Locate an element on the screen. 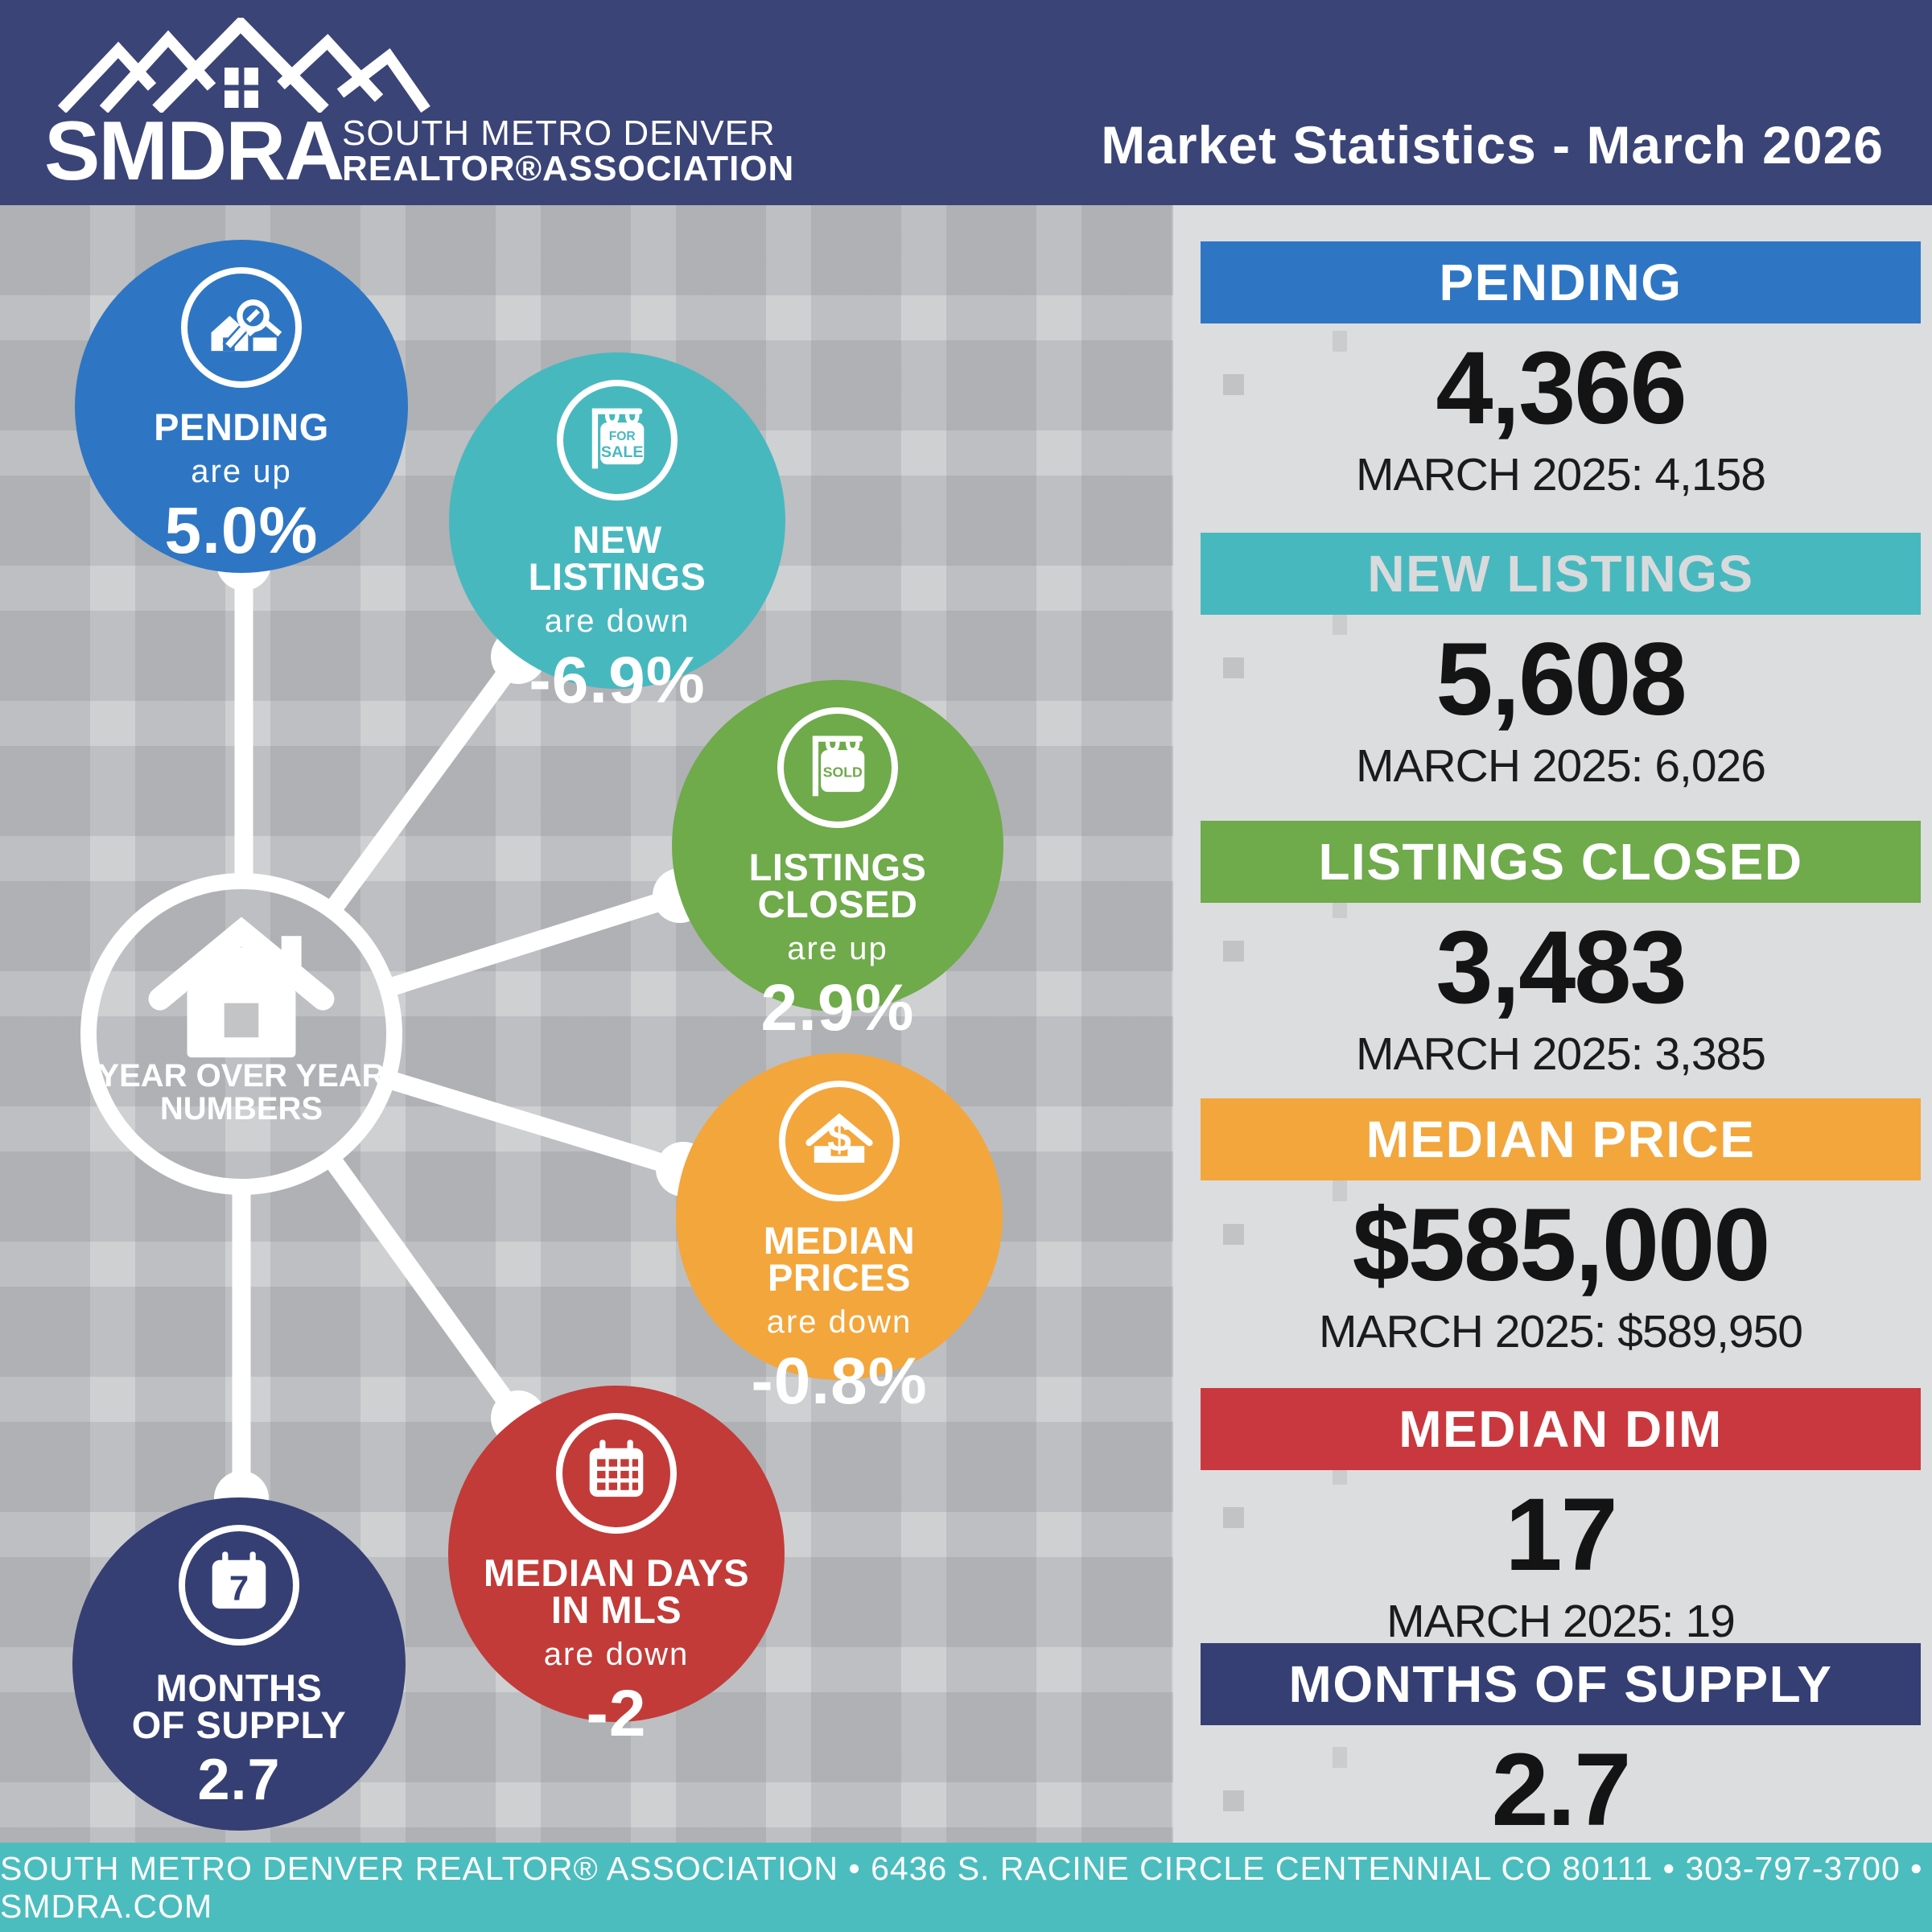 This screenshot has height=1932, width=1932. stat-header: LISTINGS CLOSED is located at coordinates (1561, 862).